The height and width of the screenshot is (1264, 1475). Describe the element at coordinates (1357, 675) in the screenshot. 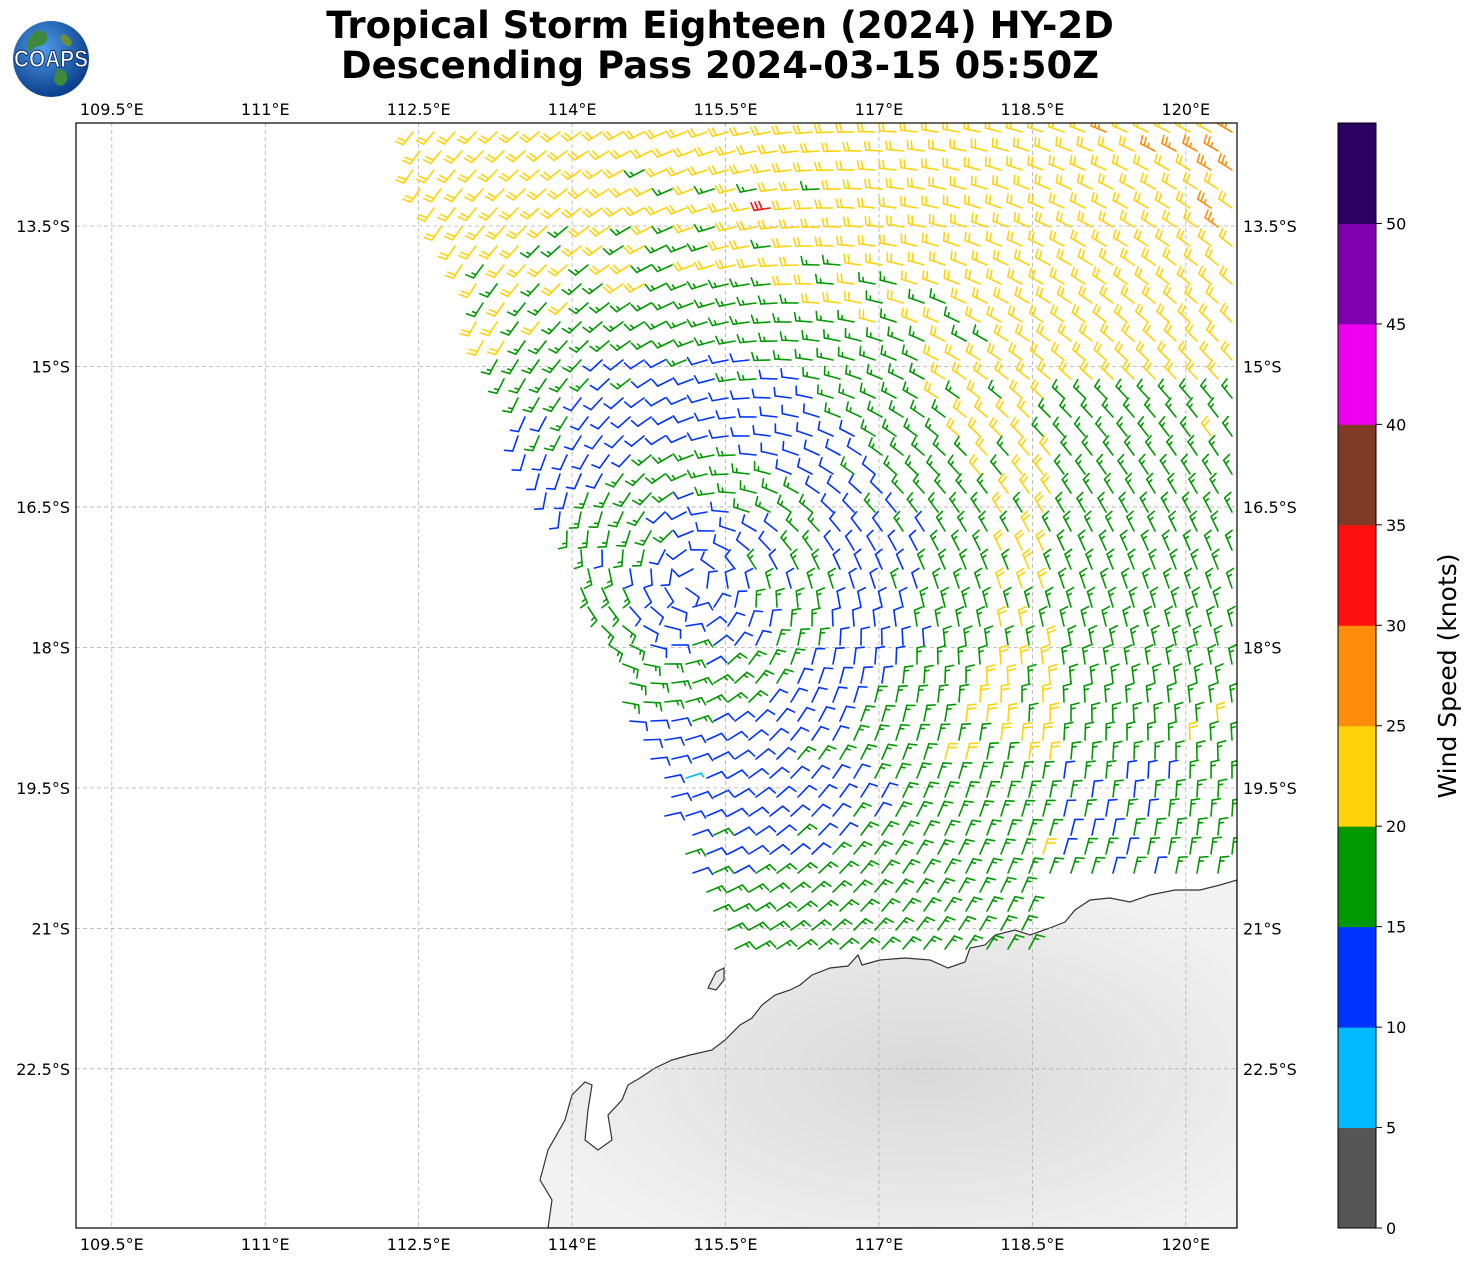

I see `colorbar-frame` at that location.